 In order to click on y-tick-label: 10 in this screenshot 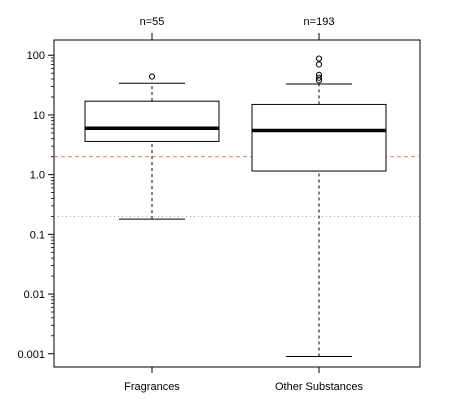, I will do `click(39, 116)`.